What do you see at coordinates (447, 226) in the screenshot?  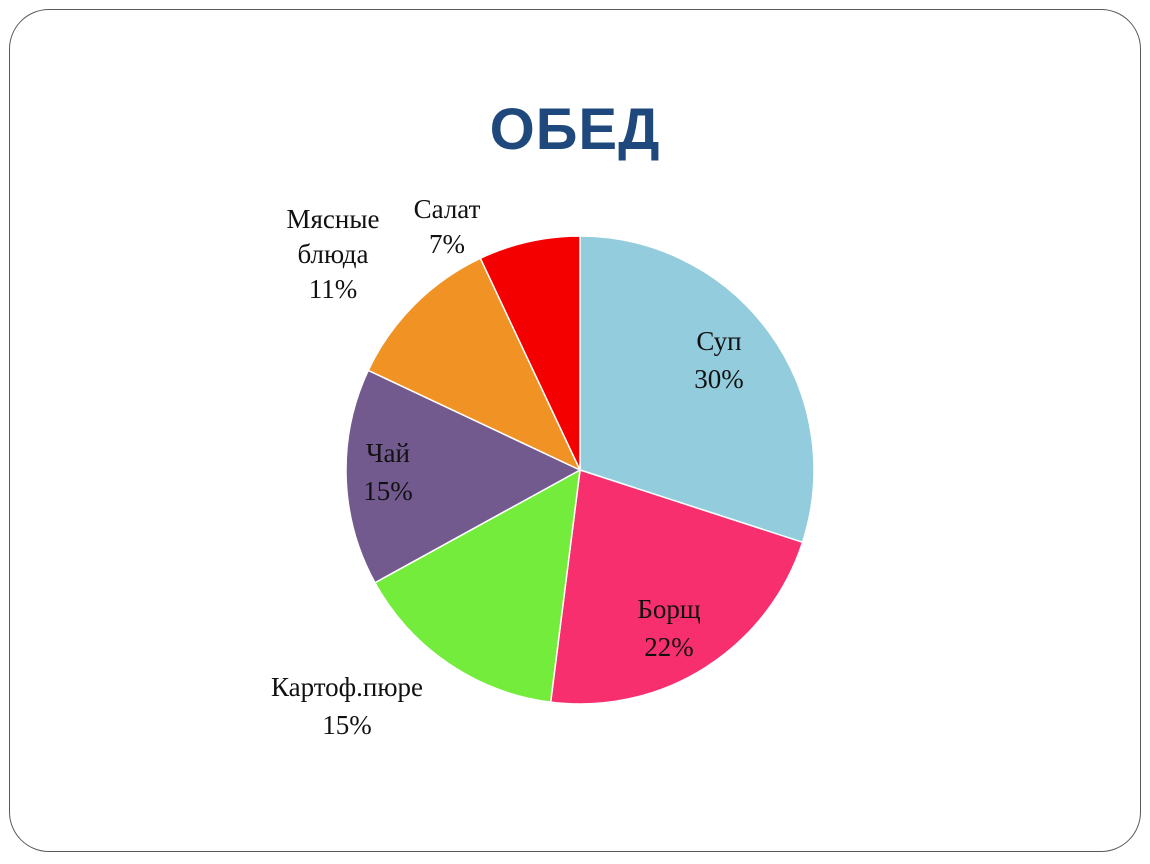 I see `slice-label-6: Салат 7%` at bounding box center [447, 226].